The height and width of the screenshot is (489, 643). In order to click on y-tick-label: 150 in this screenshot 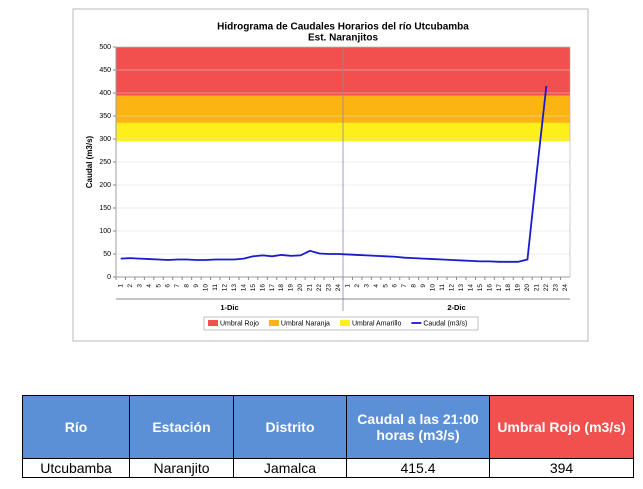, I will do `click(105, 208)`.